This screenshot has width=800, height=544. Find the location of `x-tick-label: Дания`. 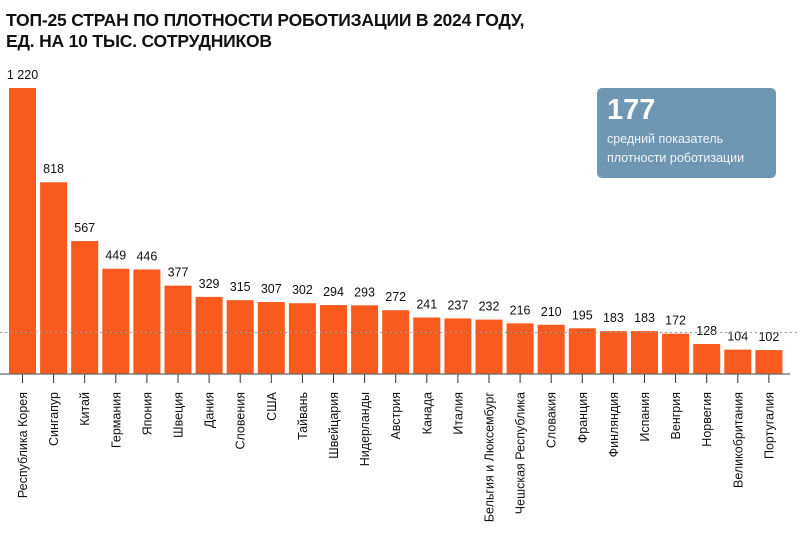

x-tick-label: Дания is located at coordinates (210, 410).